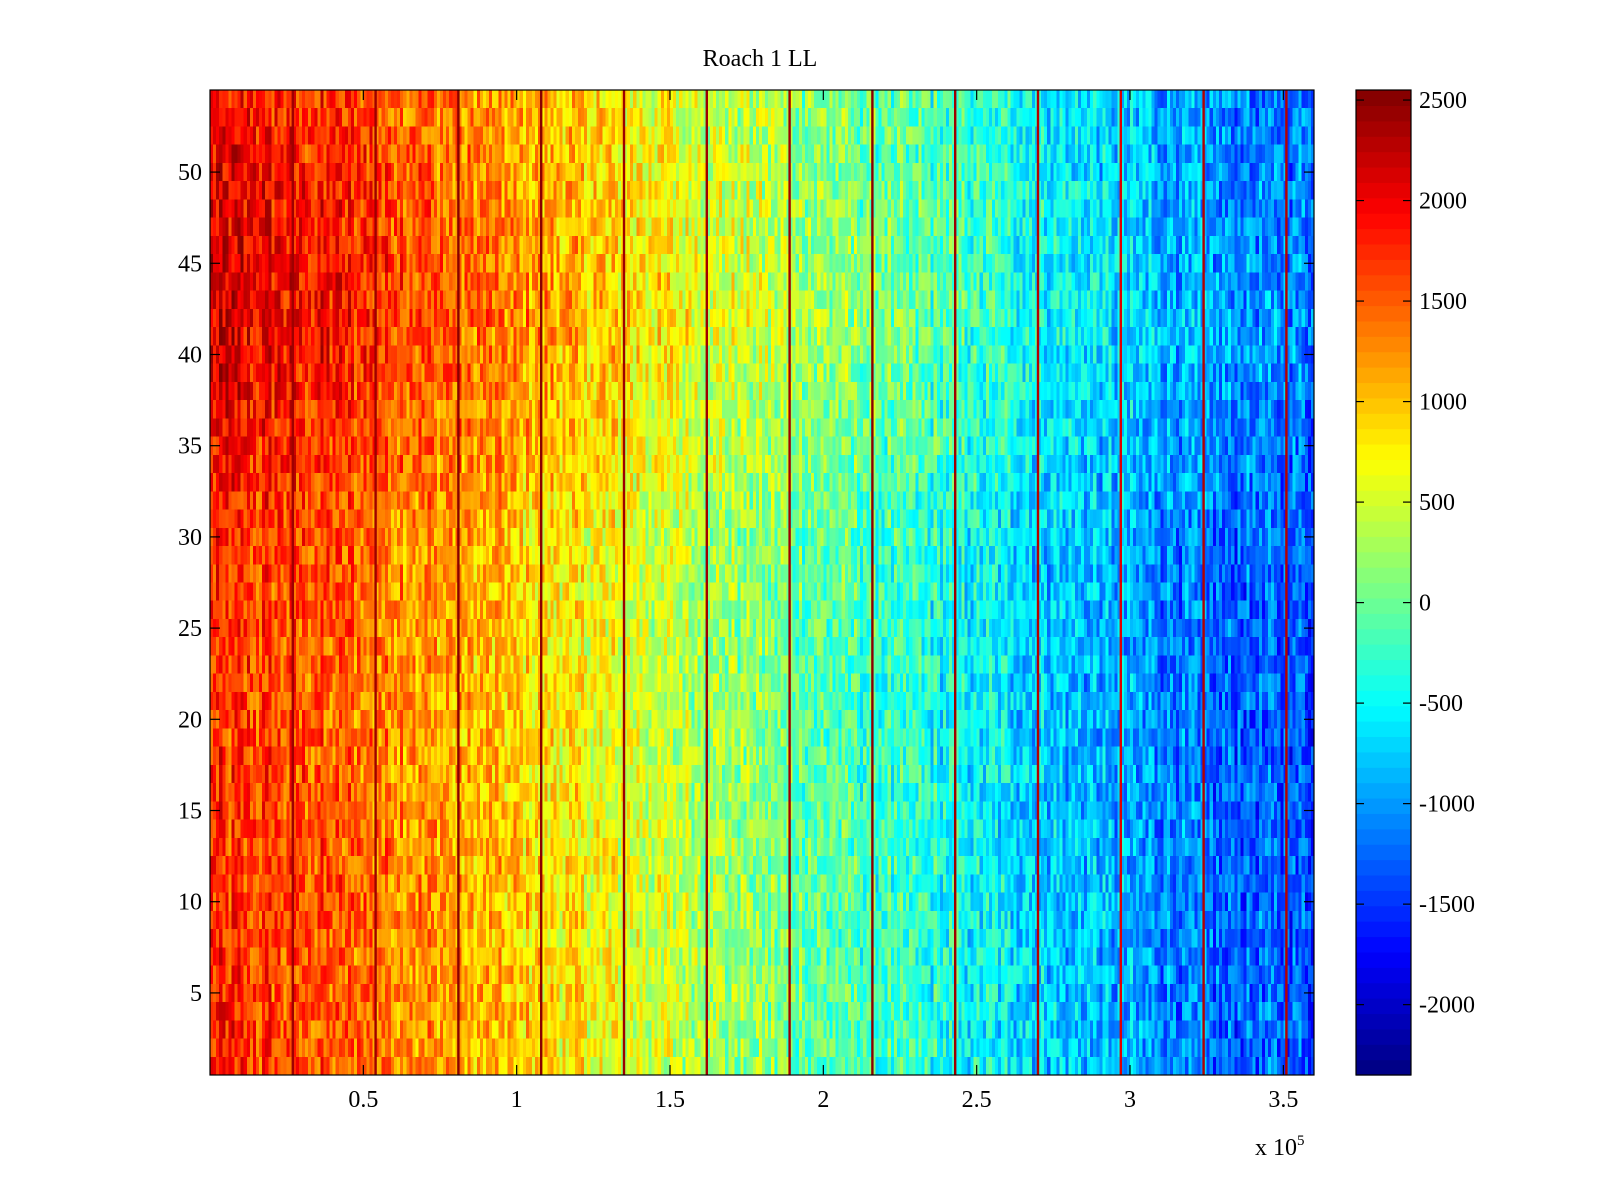 This screenshot has width=1600, height=1200. What do you see at coordinates (1415, 553) in the screenshot?
I see `colorbar-axis: 2500 2000 1500 1000 500 0 -500 -1000 -1500 -2000` at bounding box center [1415, 553].